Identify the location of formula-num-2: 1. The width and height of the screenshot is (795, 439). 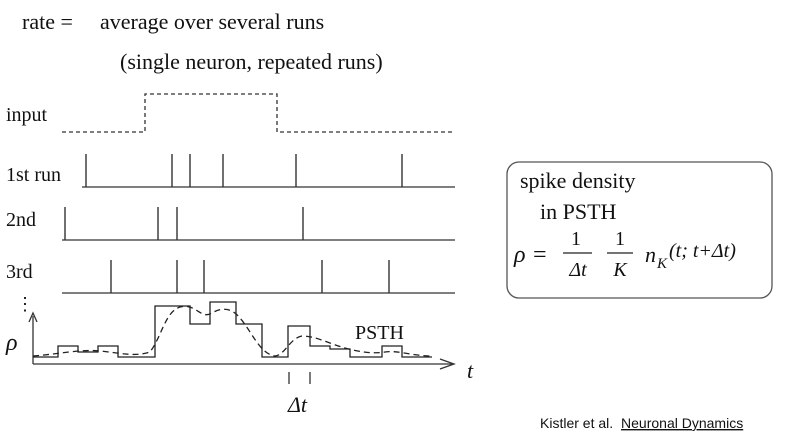
(620, 239).